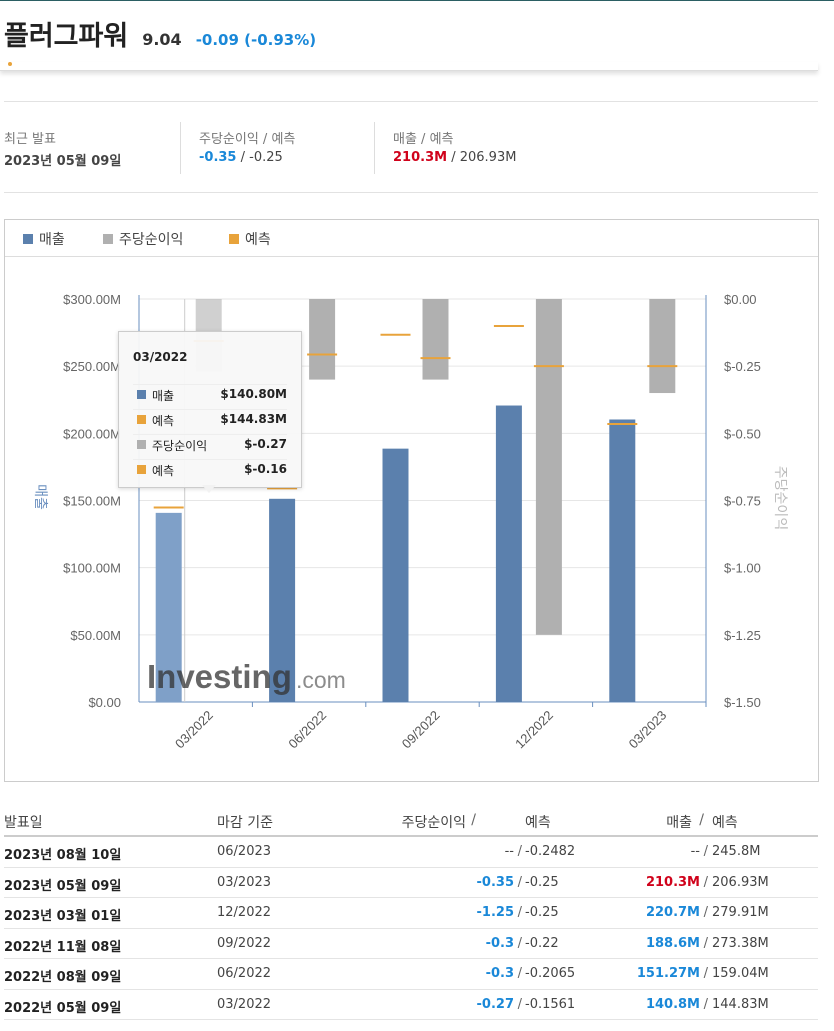  I want to click on tooltip-arrow, so click(209, 489).